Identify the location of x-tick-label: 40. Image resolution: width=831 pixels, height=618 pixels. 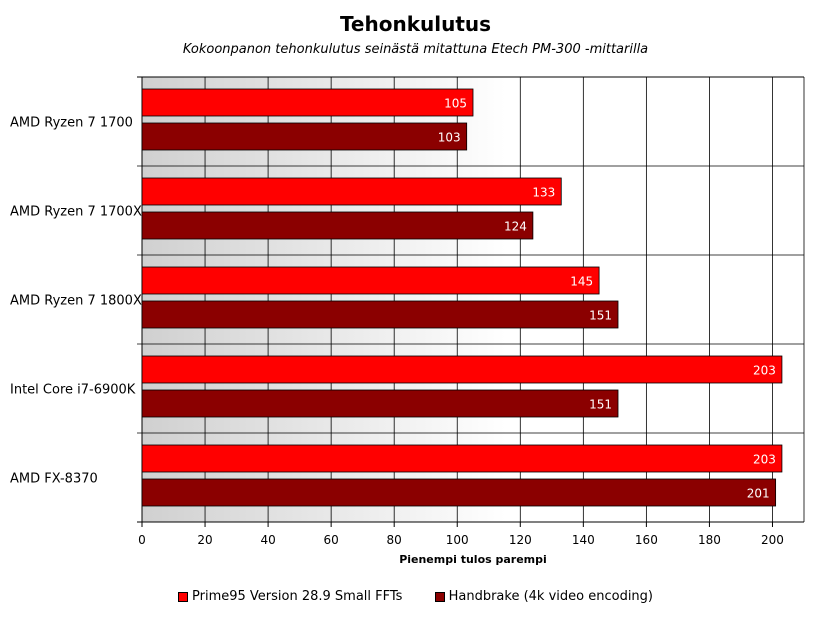
(267, 540).